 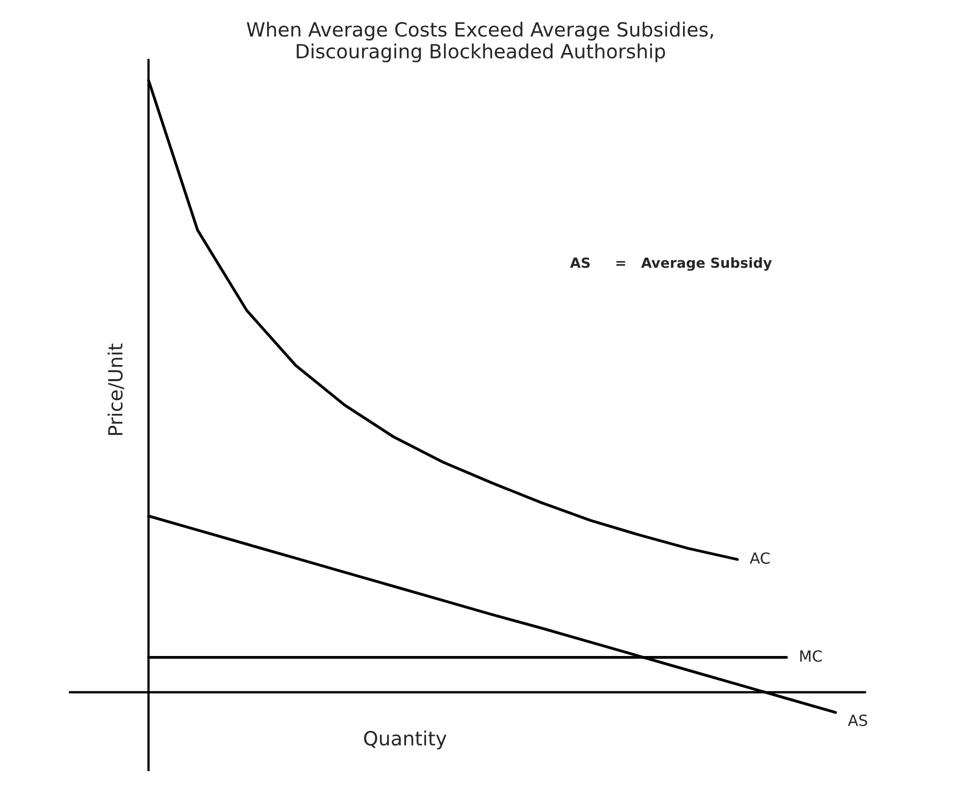 What do you see at coordinates (858, 720) in the screenshot?
I see `series-label: AS` at bounding box center [858, 720].